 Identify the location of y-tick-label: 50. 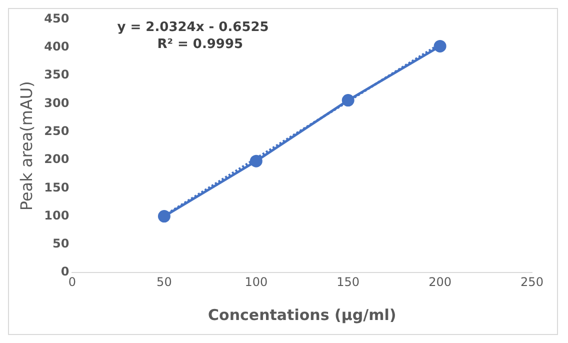
(61, 243).